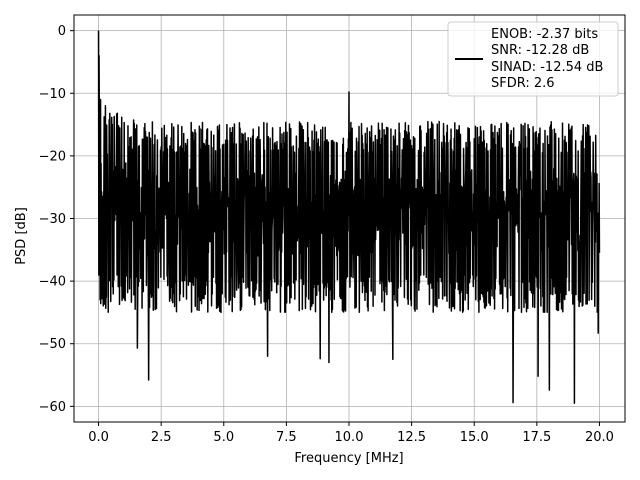 The image size is (640, 480). What do you see at coordinates (540, 50) in the screenshot?
I see `legend-snr: SNR: -12.28 dB` at bounding box center [540, 50].